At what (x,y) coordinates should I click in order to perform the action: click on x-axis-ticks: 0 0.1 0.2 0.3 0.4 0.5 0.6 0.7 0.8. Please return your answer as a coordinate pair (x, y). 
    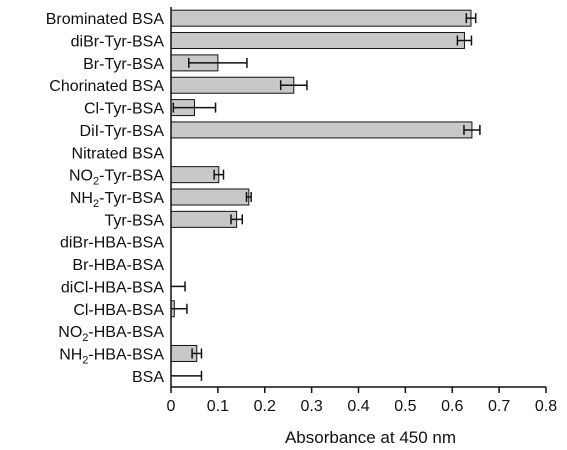
    Looking at the image, I should click on (362, 401).